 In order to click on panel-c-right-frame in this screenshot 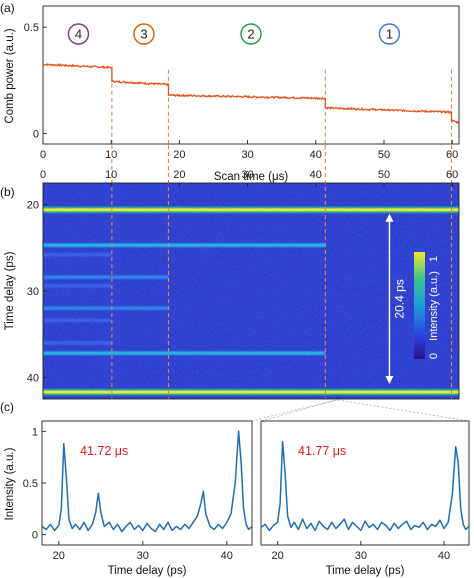, I will do `click(365, 483)`.